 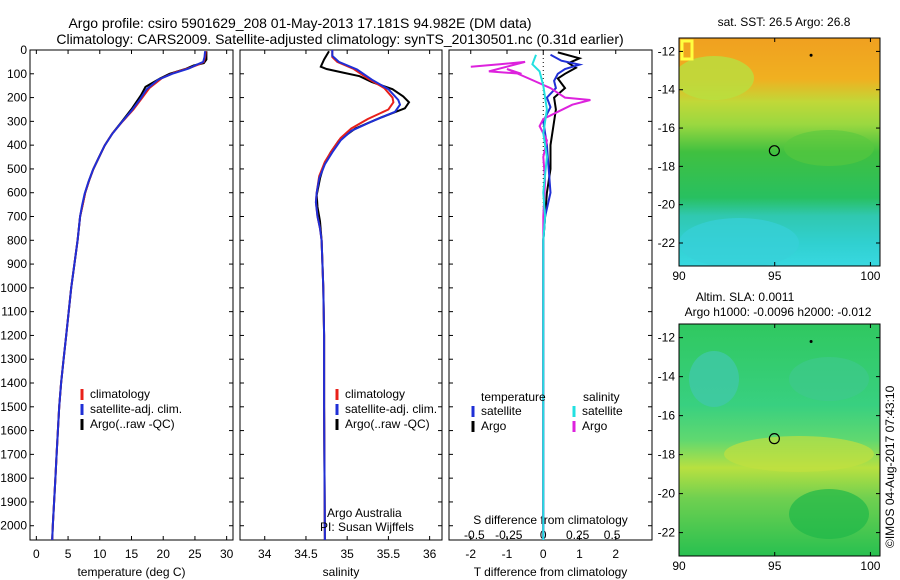 What do you see at coordinates (778, 312) in the screenshot?
I see `map-sla-title-2: Argo h1000: -0.0096 h2000: -0.012` at bounding box center [778, 312].